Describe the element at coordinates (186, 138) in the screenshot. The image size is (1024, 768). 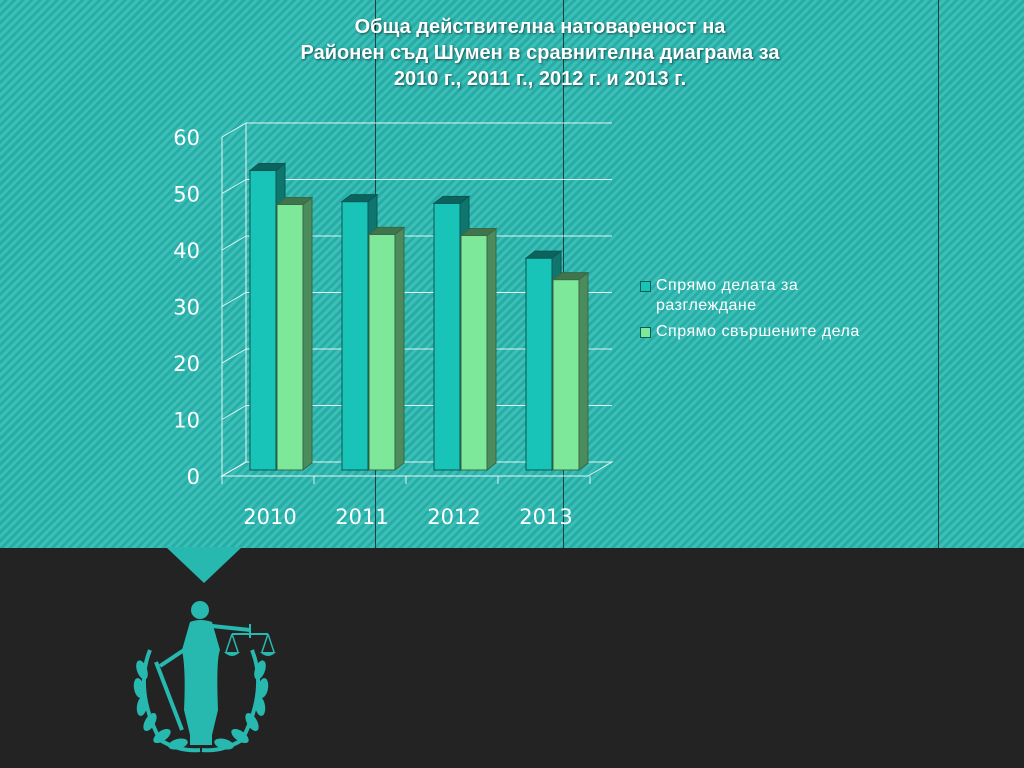
I see `y-tick-label: 60` at that location.